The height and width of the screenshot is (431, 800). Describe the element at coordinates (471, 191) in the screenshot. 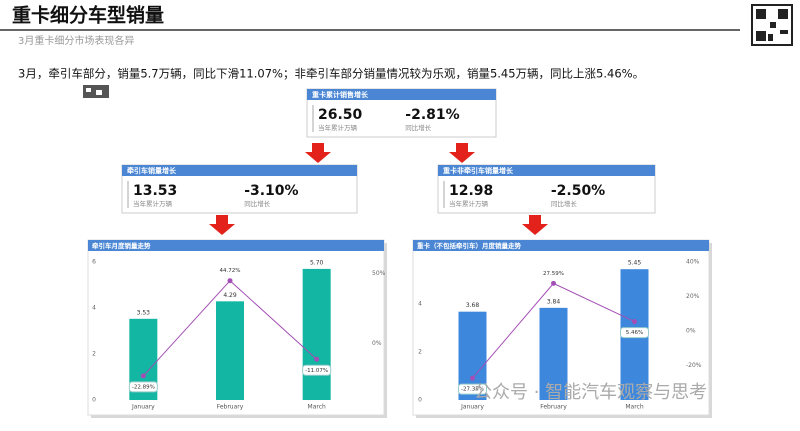

I see `kpi-value: 12.98` at that location.